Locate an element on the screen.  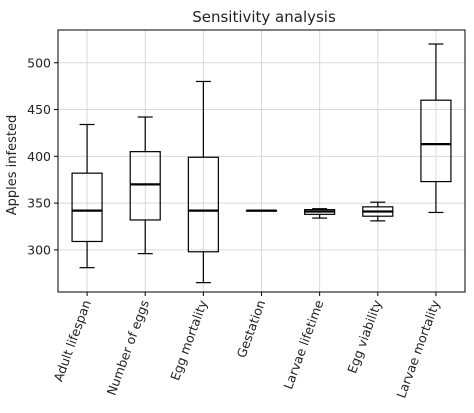
x-tick-label: Egg viability is located at coordinates (364, 336).